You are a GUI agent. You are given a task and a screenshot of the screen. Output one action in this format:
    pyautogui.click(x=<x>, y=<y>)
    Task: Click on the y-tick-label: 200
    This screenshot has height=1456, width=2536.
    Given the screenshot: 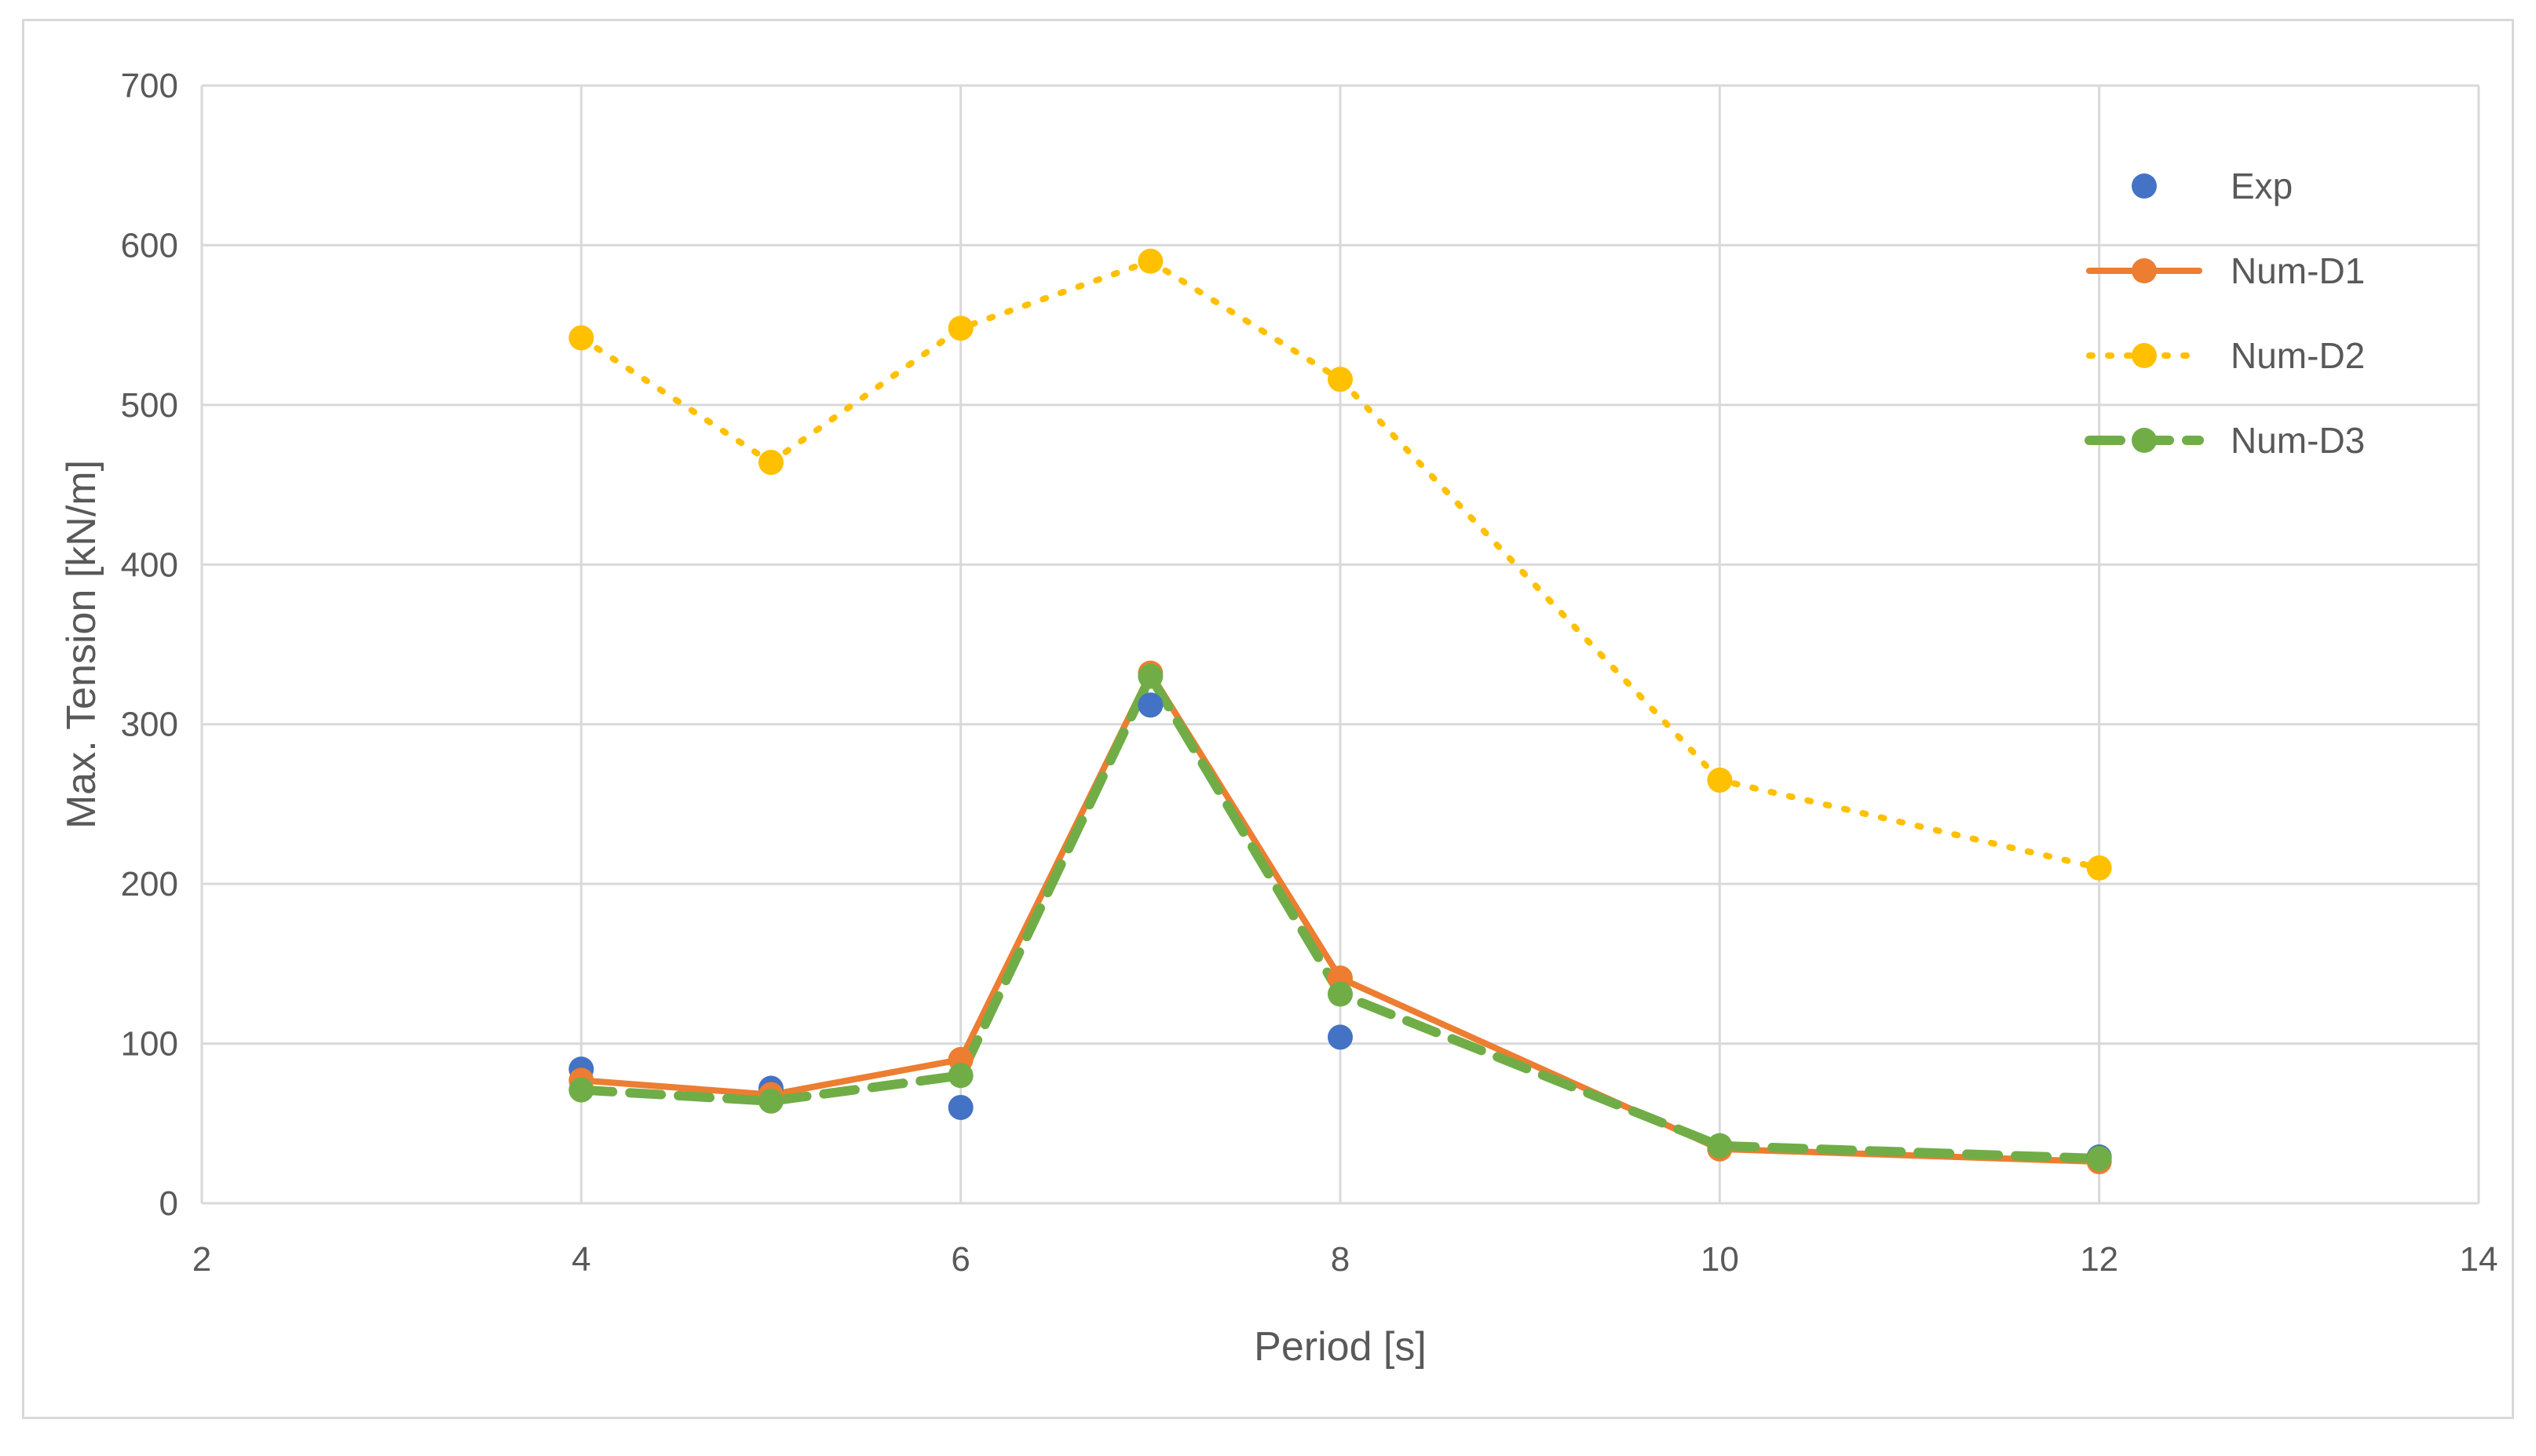 What is the action you would take?
    pyautogui.click(x=149, y=884)
    